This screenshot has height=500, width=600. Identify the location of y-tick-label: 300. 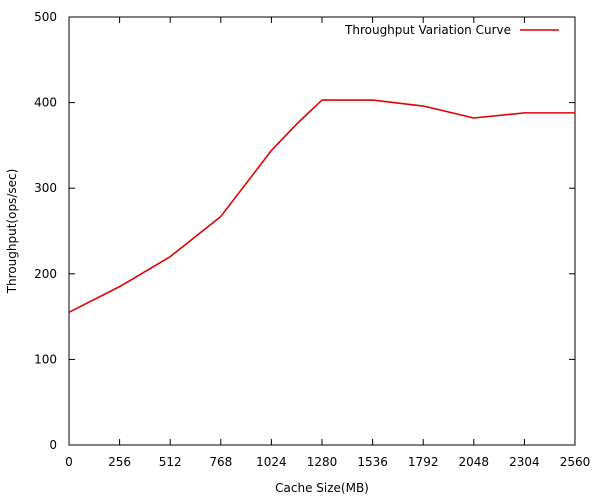
(45, 188).